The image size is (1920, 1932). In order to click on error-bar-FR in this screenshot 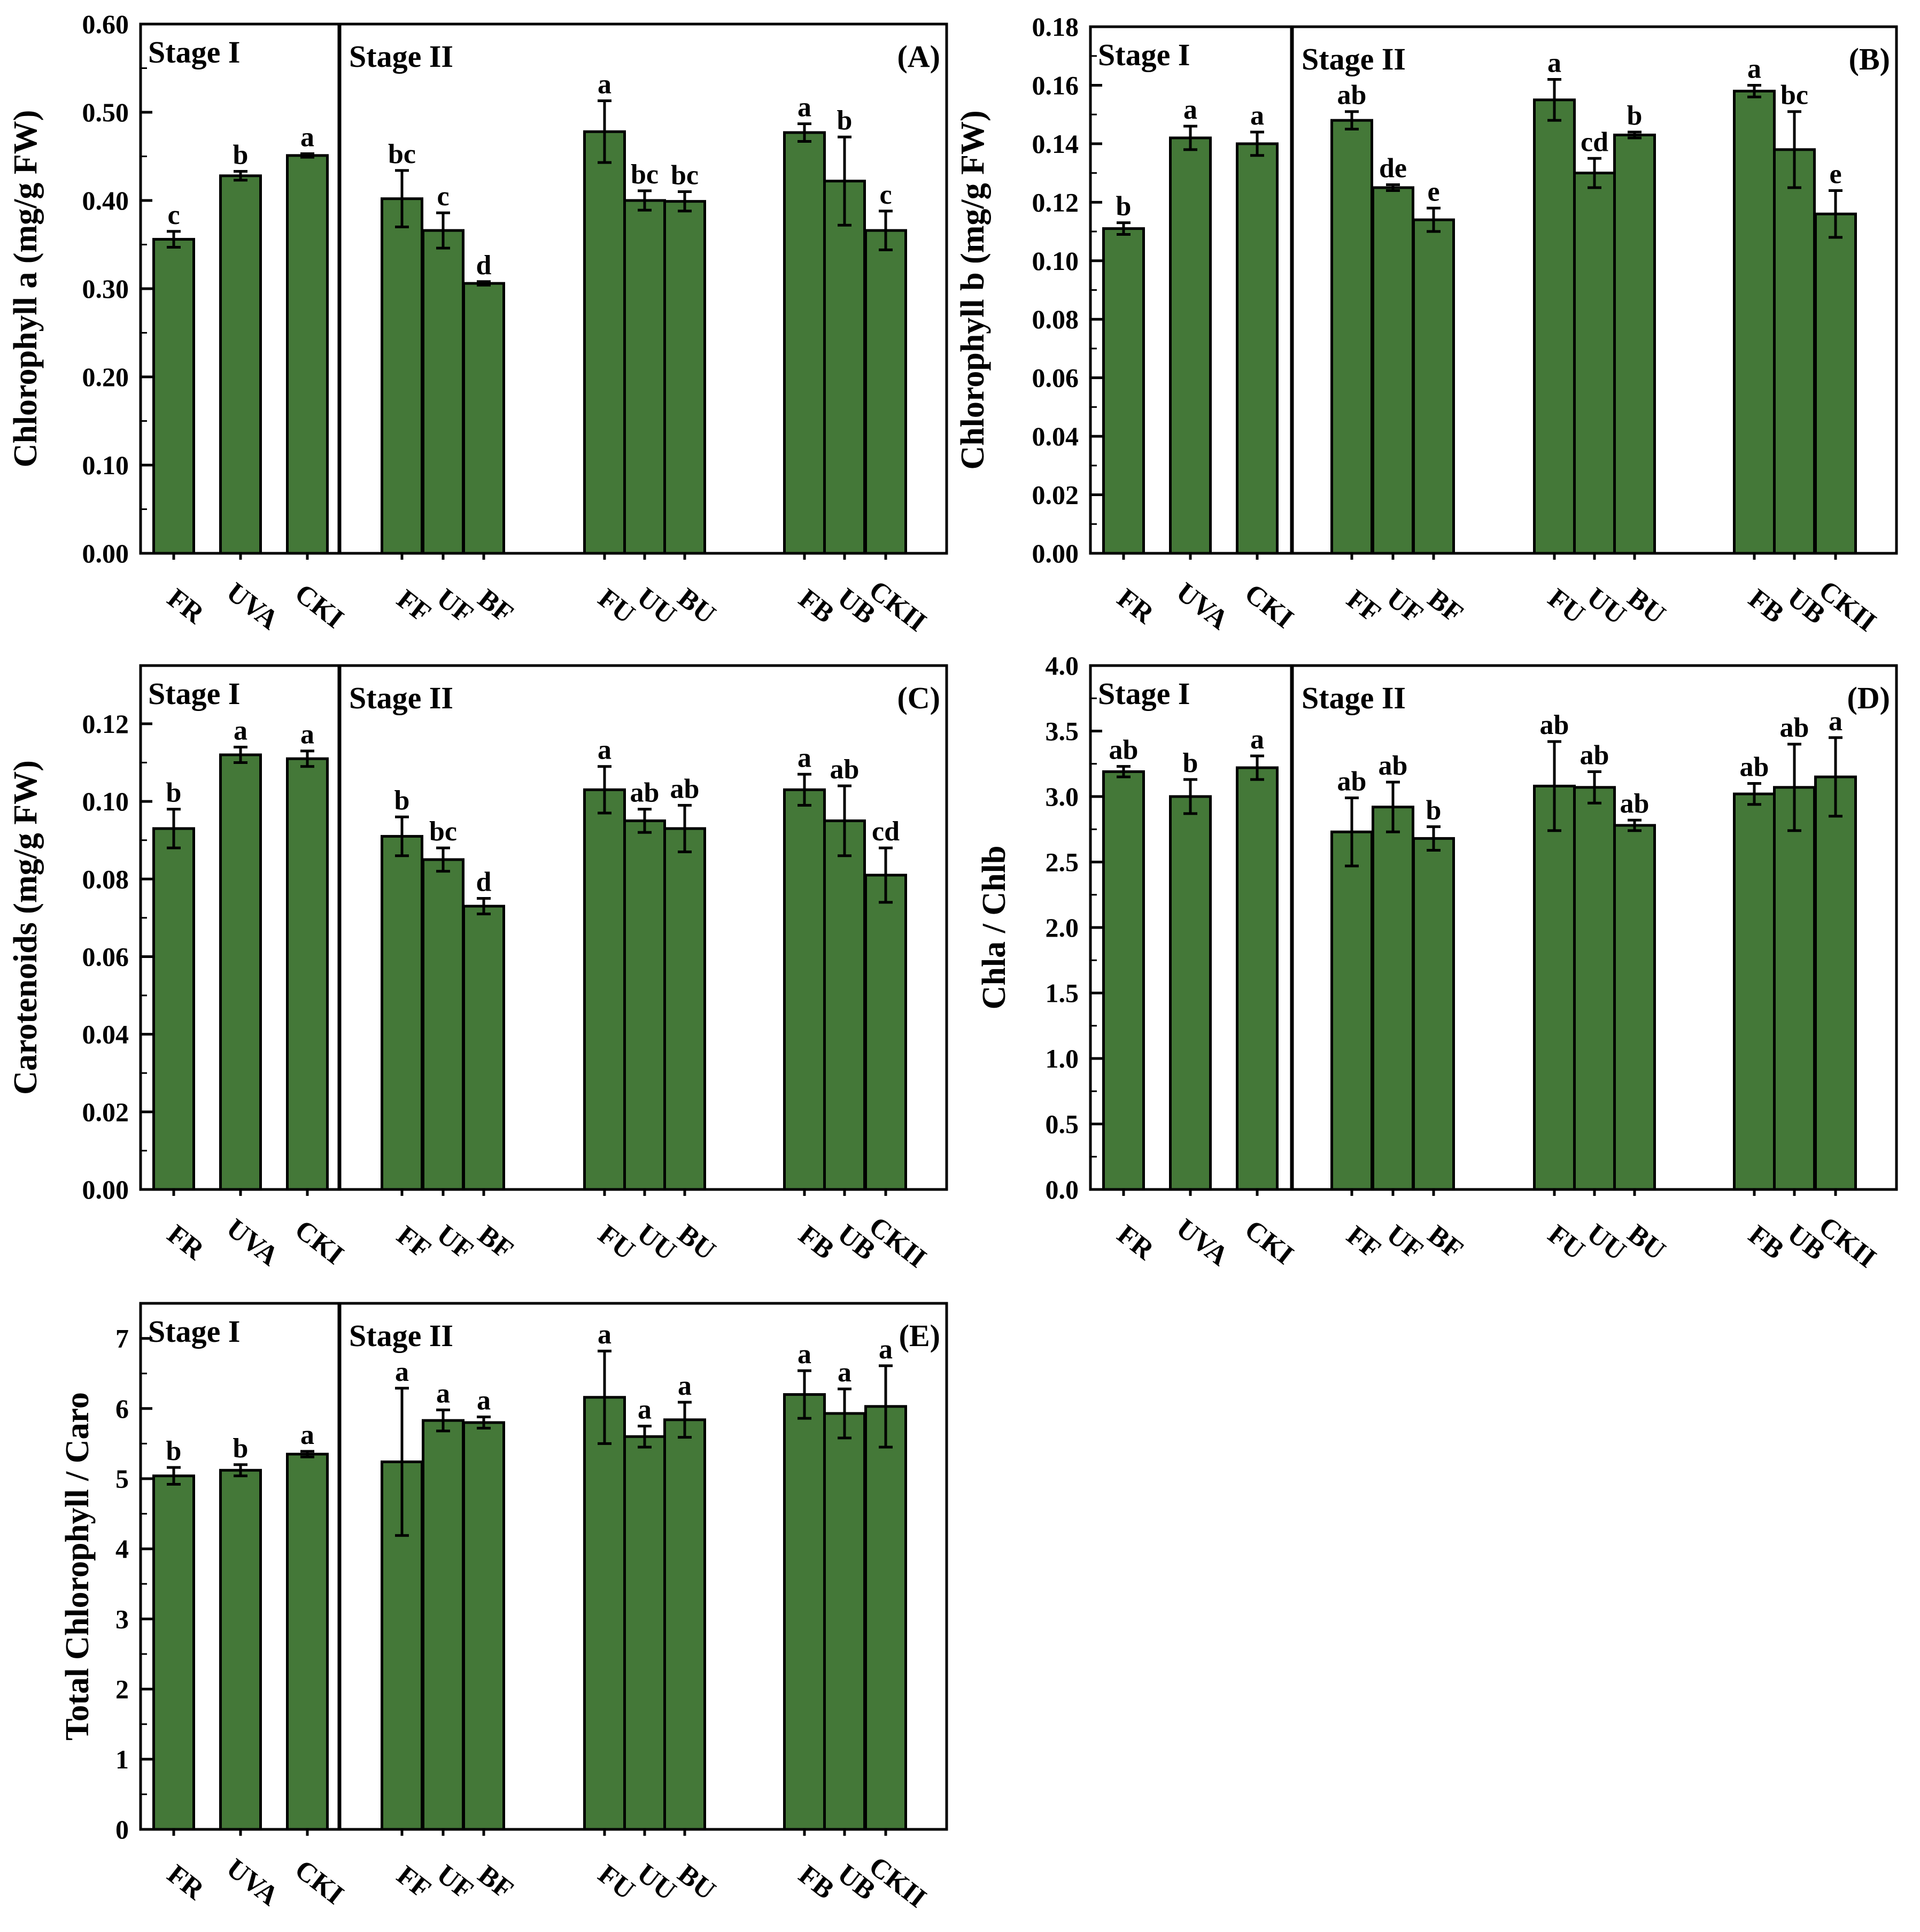, I will do `click(1124, 228)`.